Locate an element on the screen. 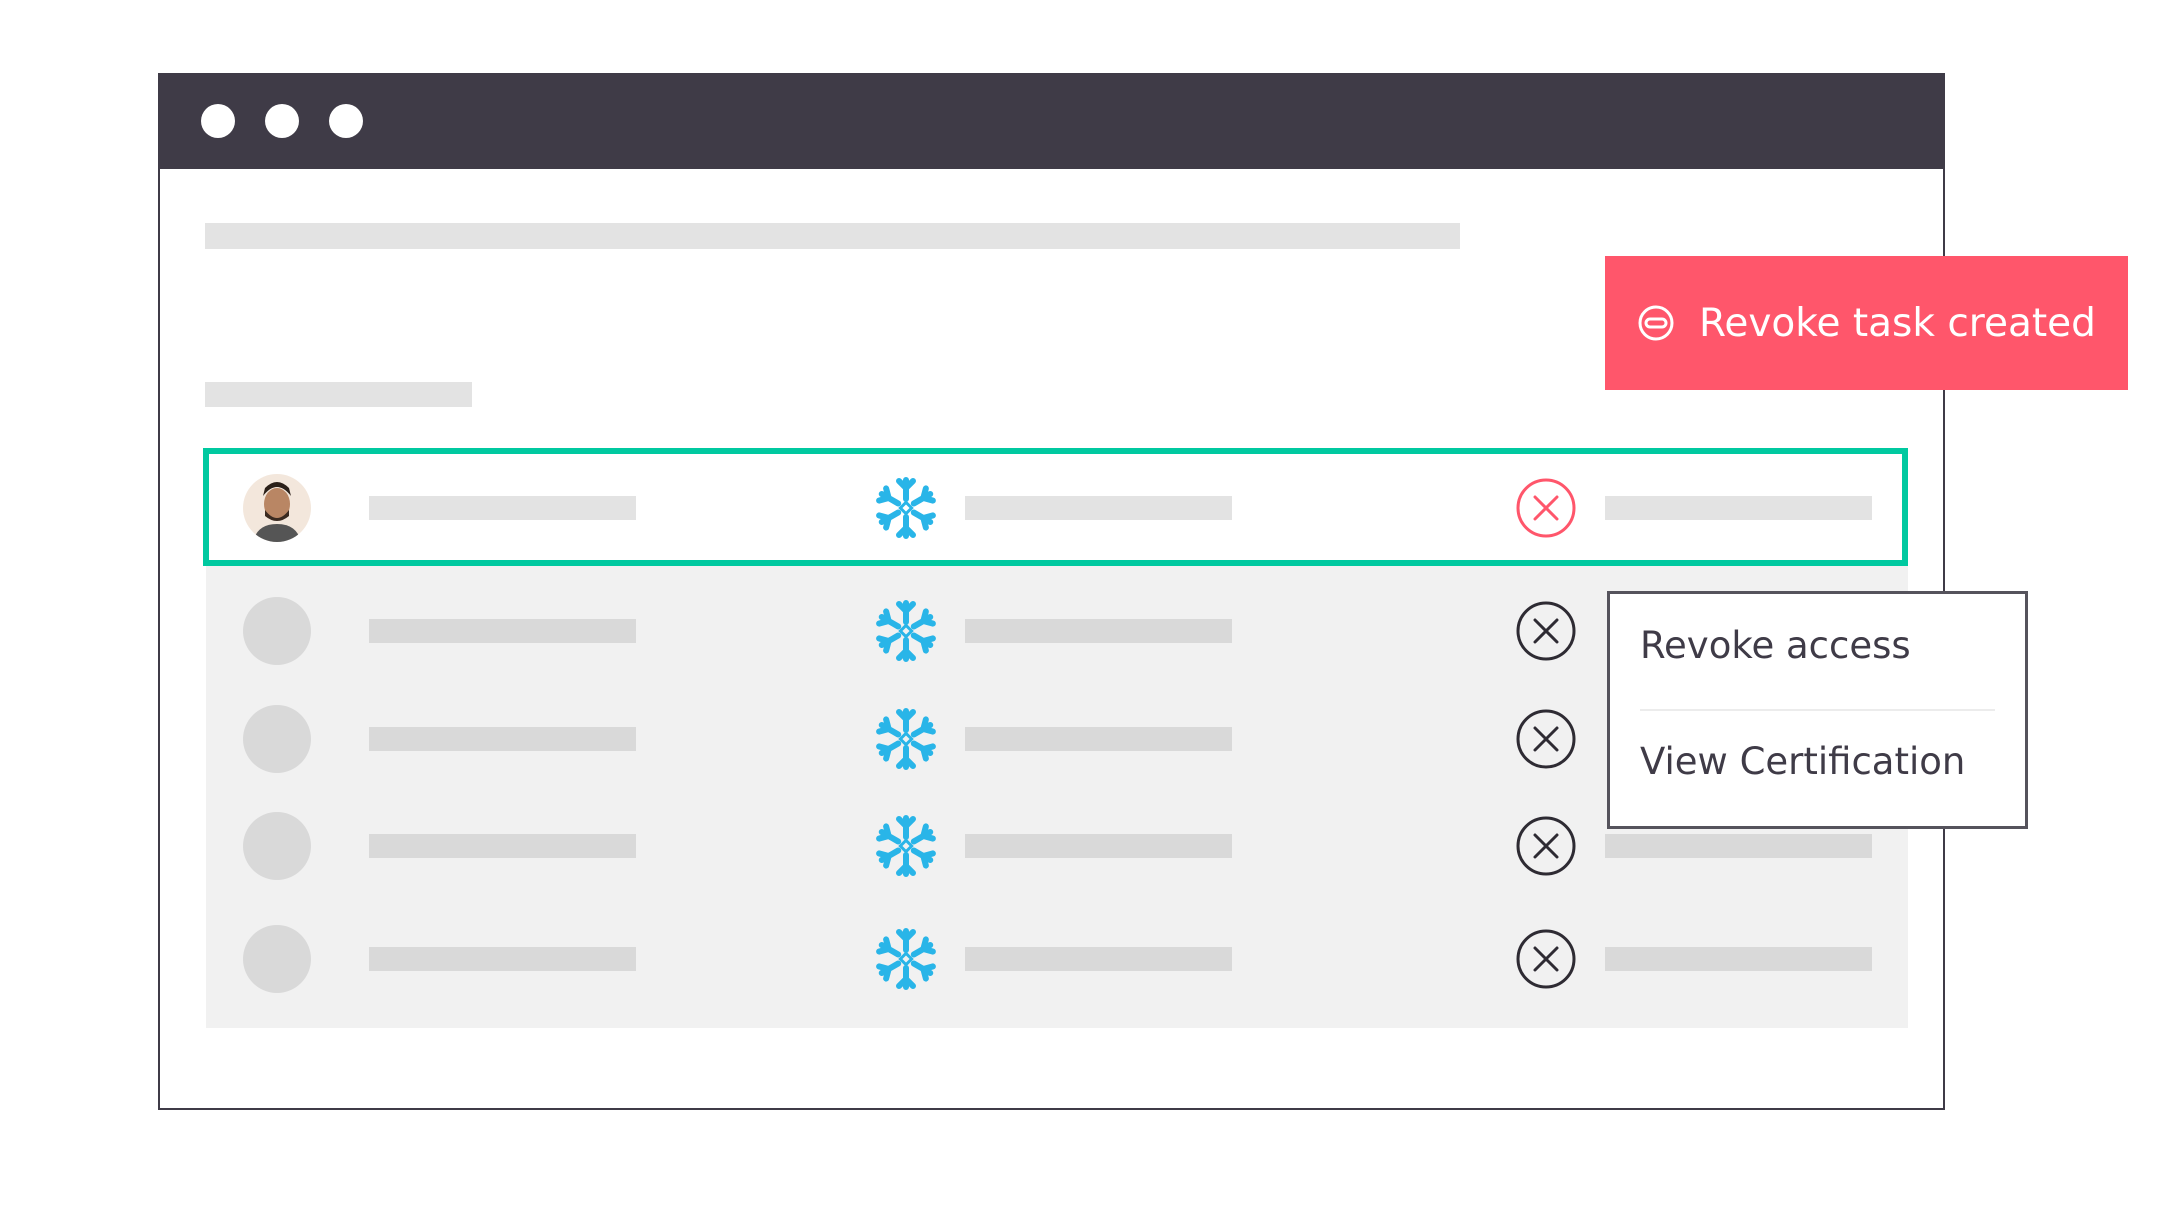  menu-item-view-certification: View Certification is located at coordinates (1803, 761).